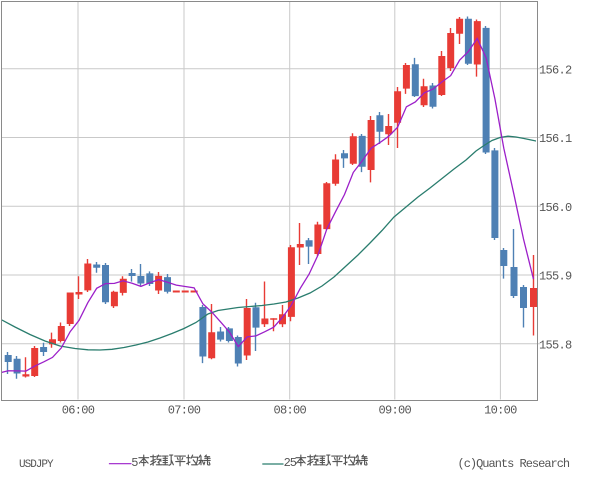 The image size is (600, 480). Describe the element at coordinates (514, 464) in the screenshot. I see `svg-text: (c)Quants Research` at that location.